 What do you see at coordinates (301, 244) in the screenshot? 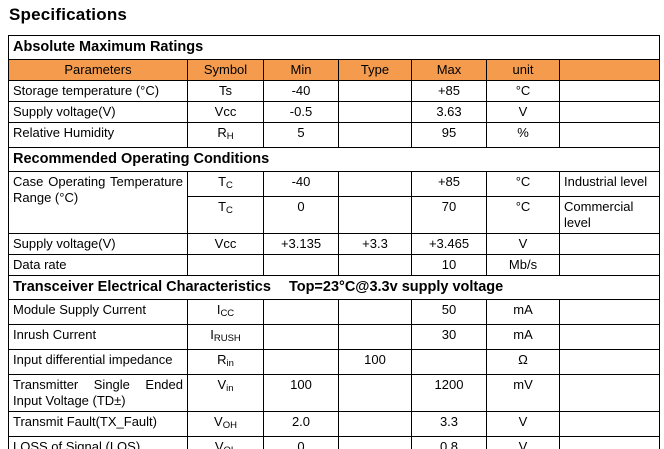
I see `min-cell: +3.135` at bounding box center [301, 244].